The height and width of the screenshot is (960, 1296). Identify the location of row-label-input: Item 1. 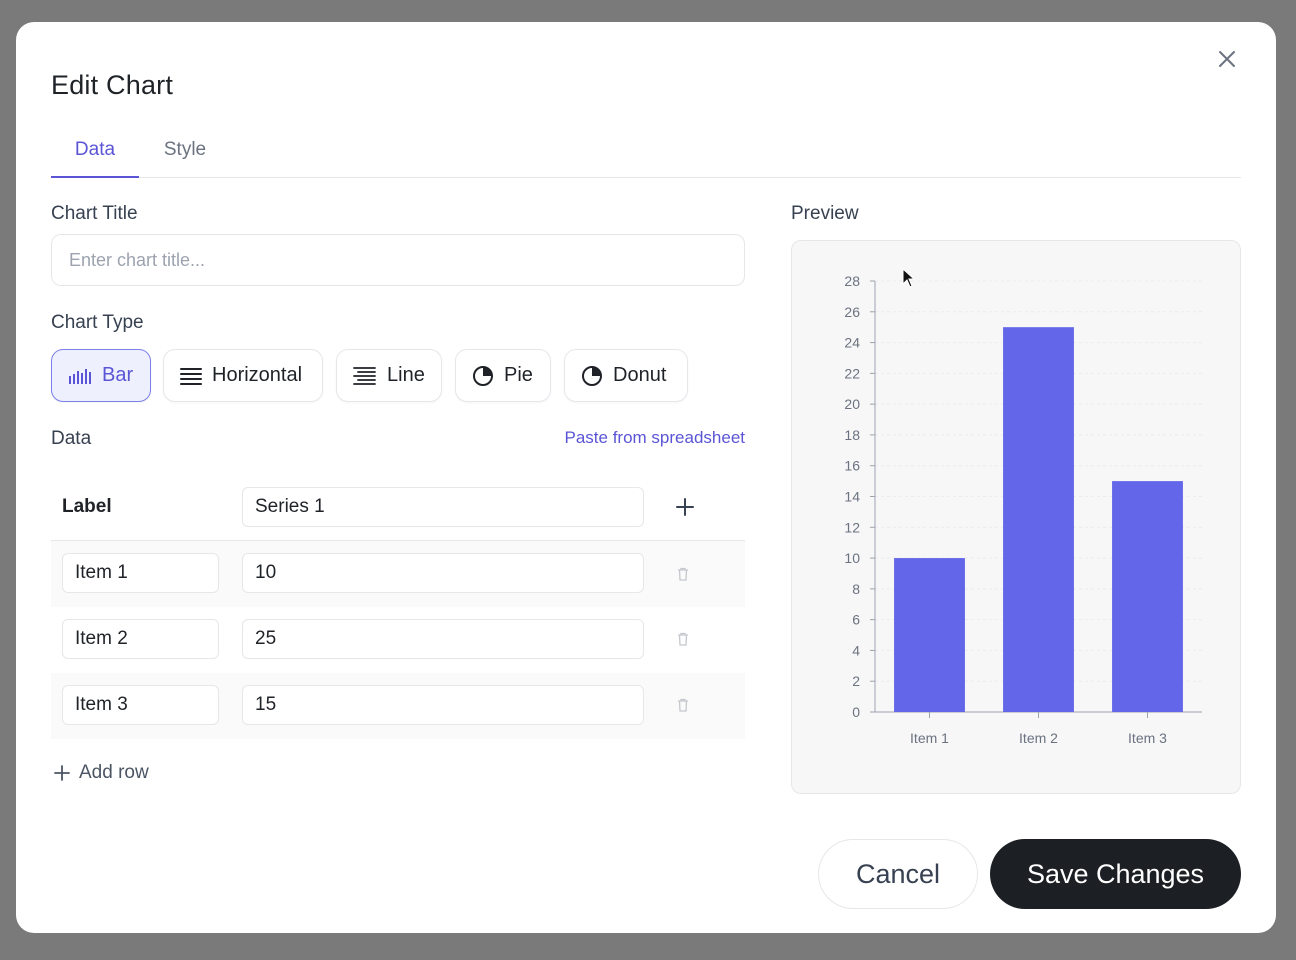
(140, 573).